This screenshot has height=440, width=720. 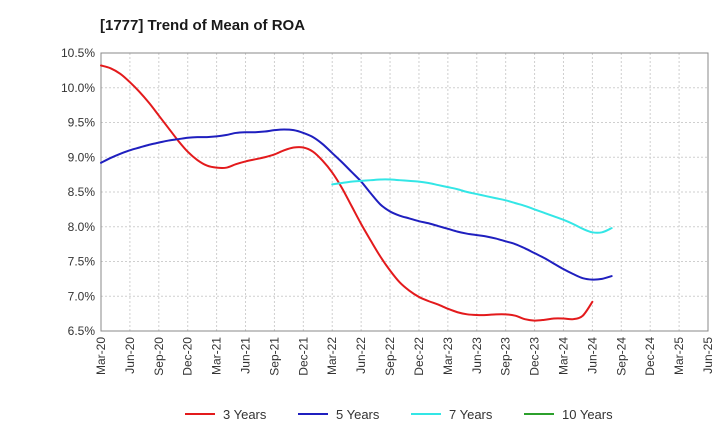 What do you see at coordinates (78, 53) in the screenshot?
I see `y-tick-label: 10.5%` at bounding box center [78, 53].